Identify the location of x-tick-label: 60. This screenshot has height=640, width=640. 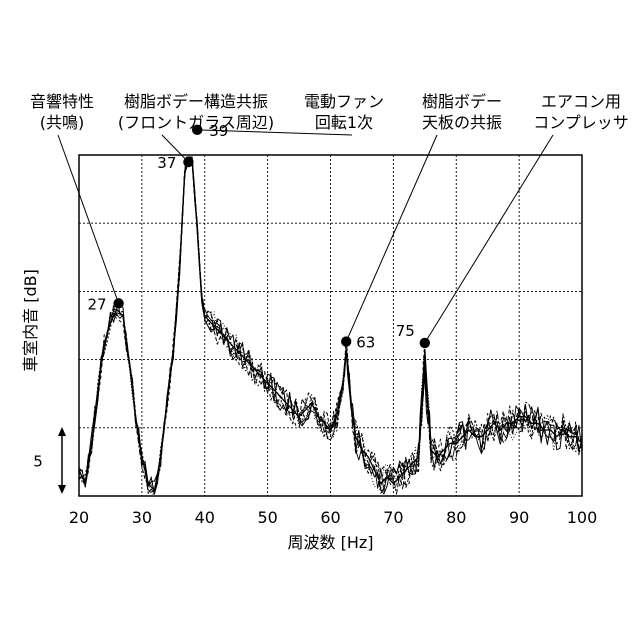
(330, 517).